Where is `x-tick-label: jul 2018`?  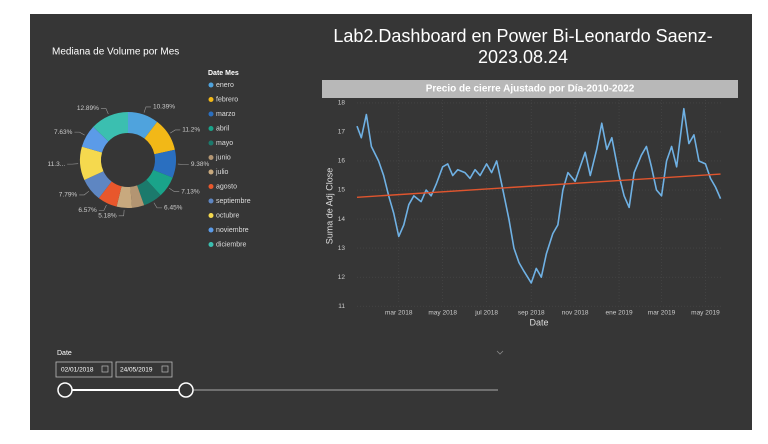 x-tick-label: jul 2018 is located at coordinates (486, 313).